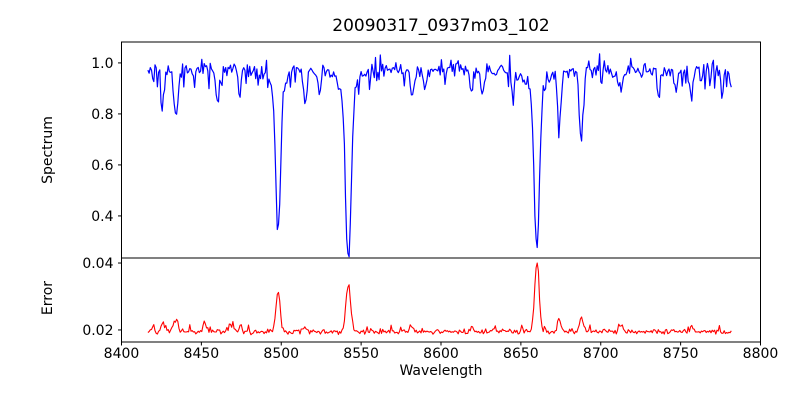 The width and height of the screenshot is (800, 400). Describe the element at coordinates (439, 299) in the screenshot. I see `error-level-line` at that location.